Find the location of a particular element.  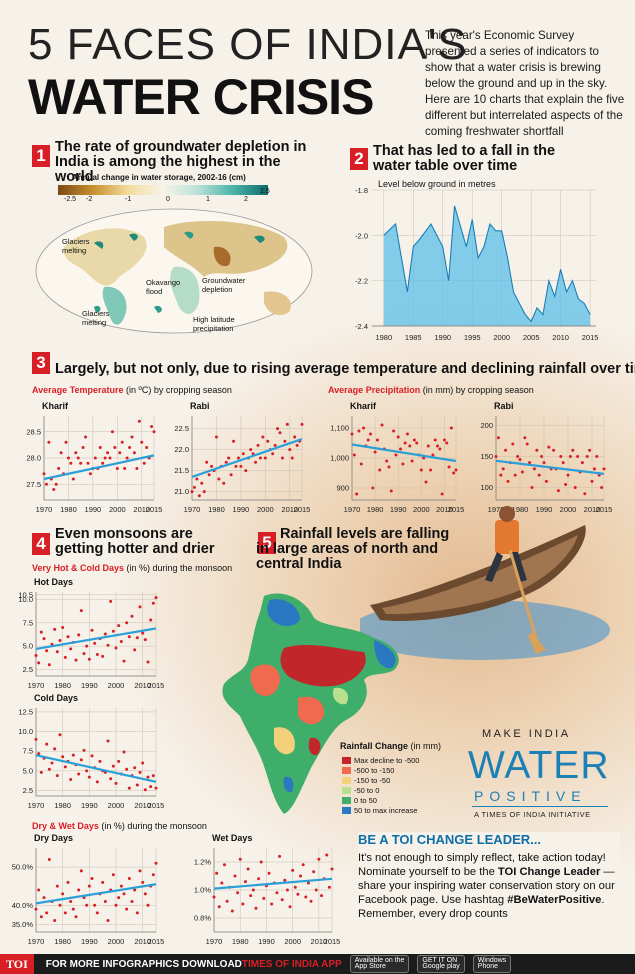

x-tick-label: 2010 is located at coordinates (142, 685).